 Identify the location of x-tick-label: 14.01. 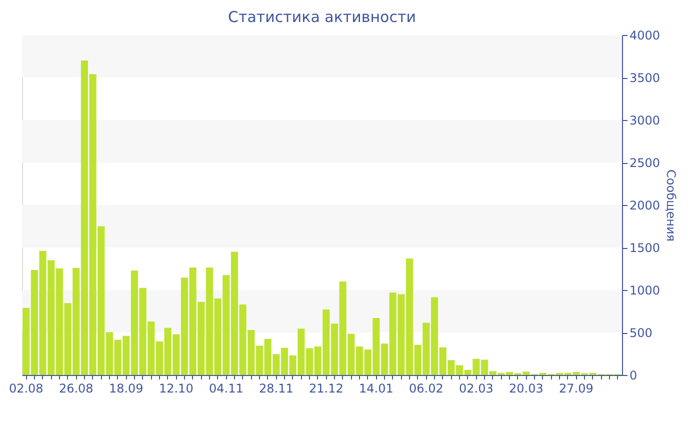
(376, 389).